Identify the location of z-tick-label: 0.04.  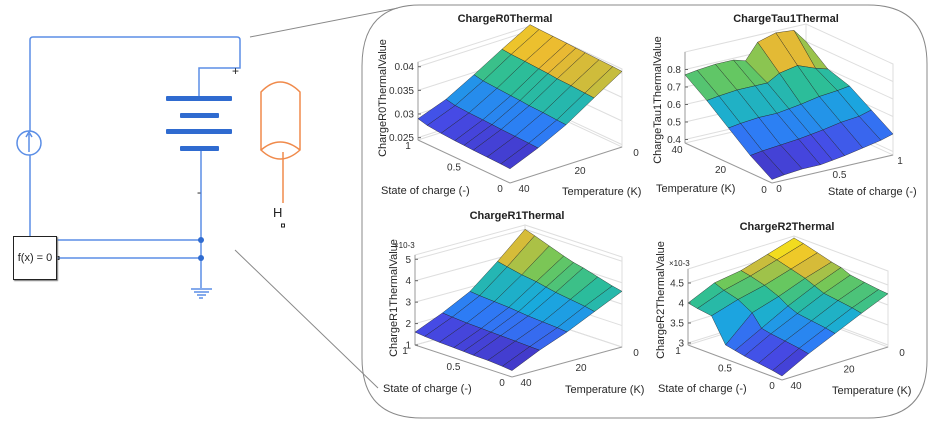
(405, 67).